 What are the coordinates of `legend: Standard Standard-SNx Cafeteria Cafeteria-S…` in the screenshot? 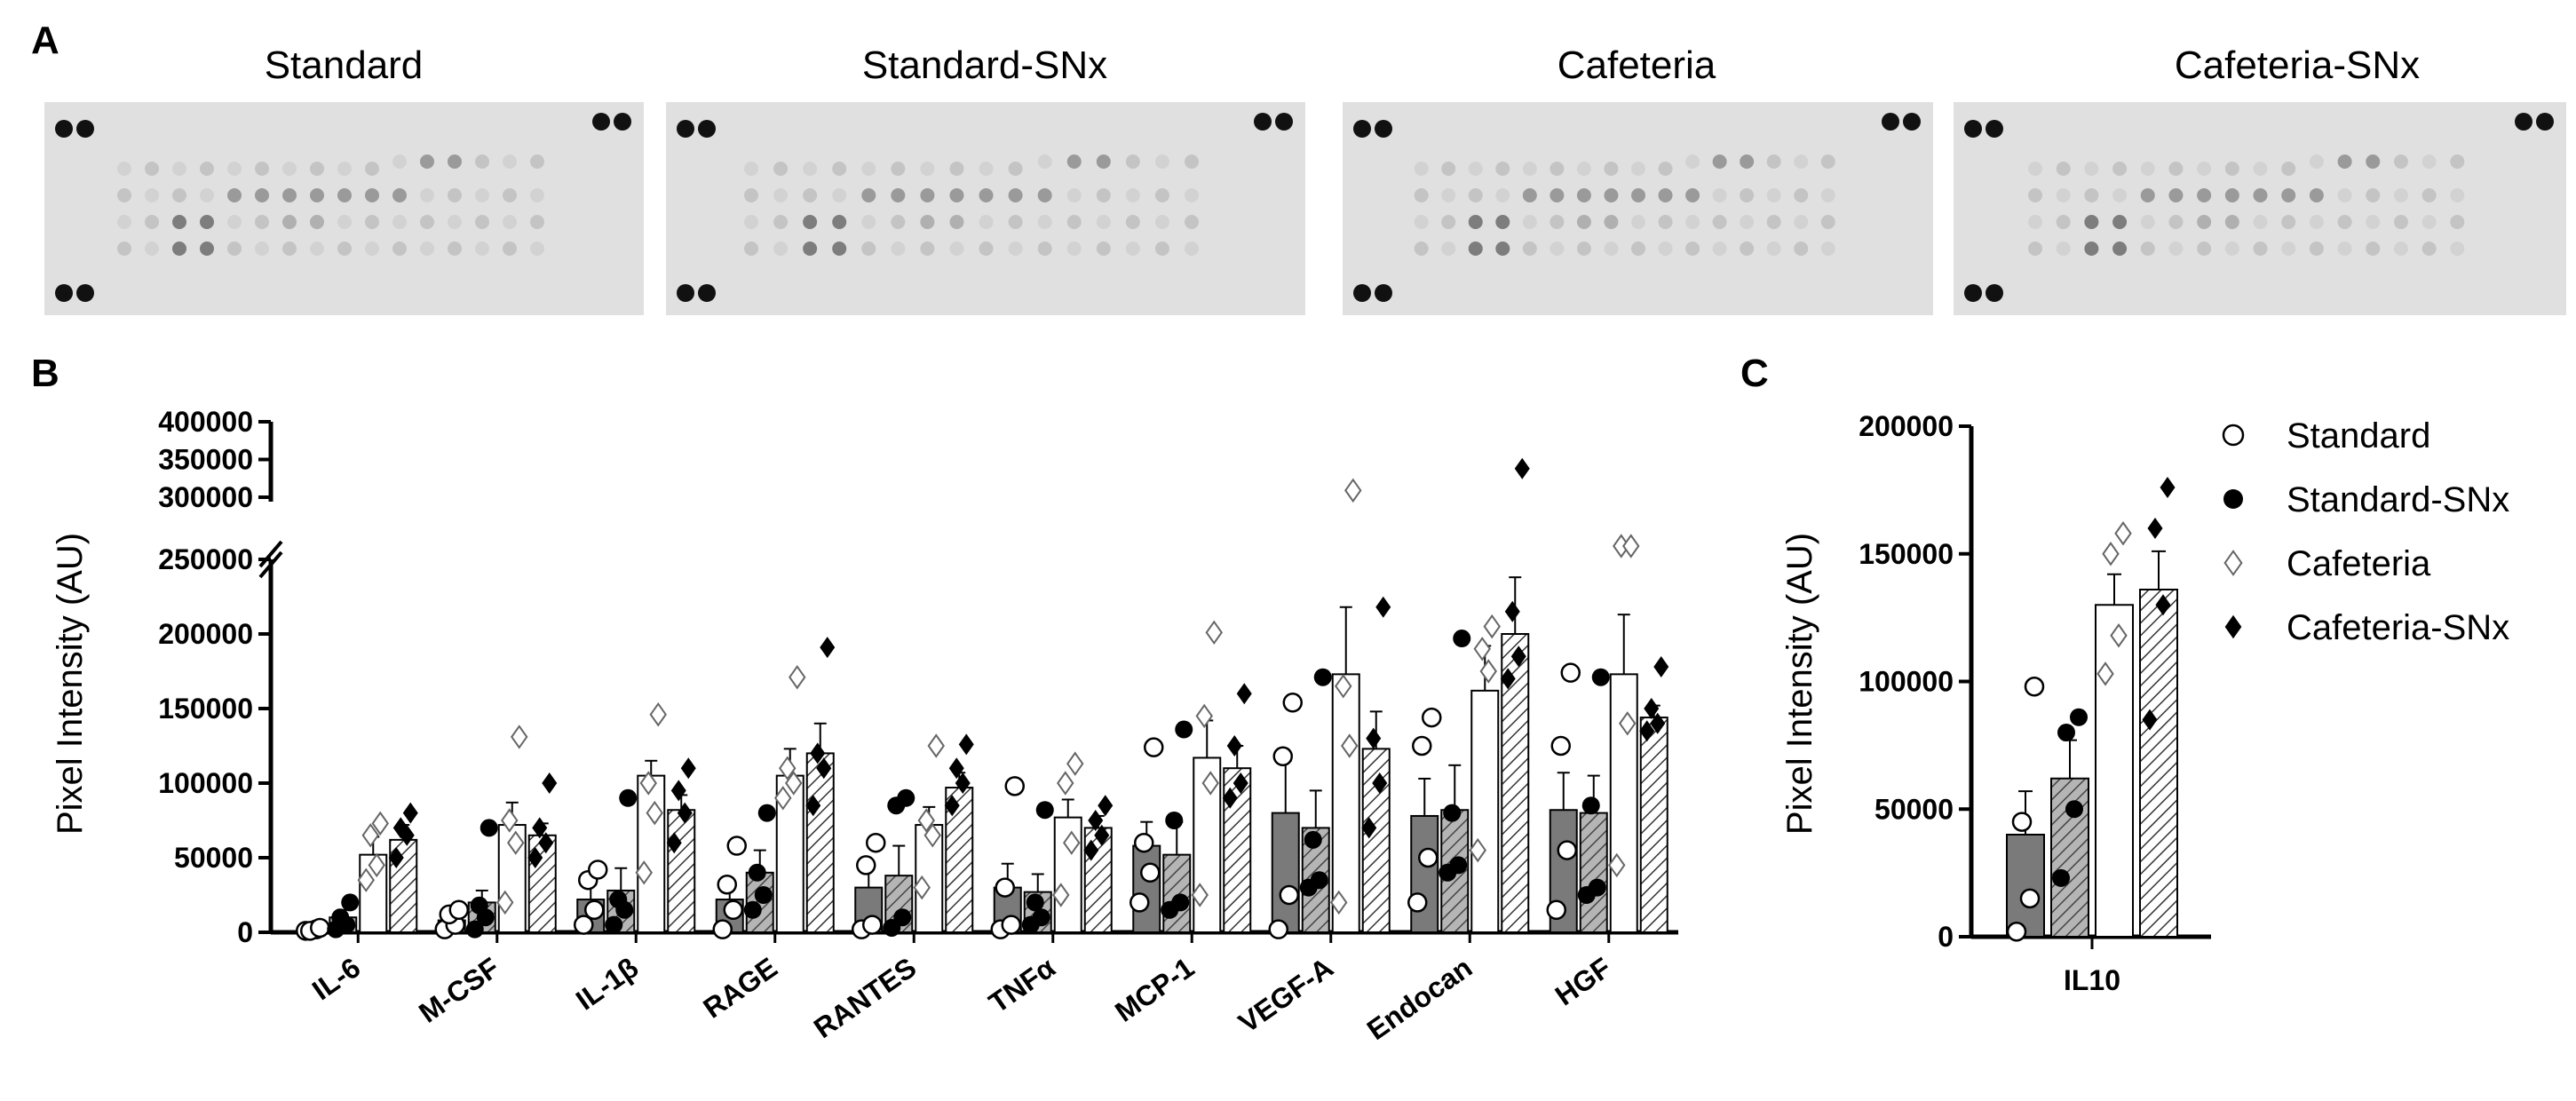 It's located at (2366, 531).